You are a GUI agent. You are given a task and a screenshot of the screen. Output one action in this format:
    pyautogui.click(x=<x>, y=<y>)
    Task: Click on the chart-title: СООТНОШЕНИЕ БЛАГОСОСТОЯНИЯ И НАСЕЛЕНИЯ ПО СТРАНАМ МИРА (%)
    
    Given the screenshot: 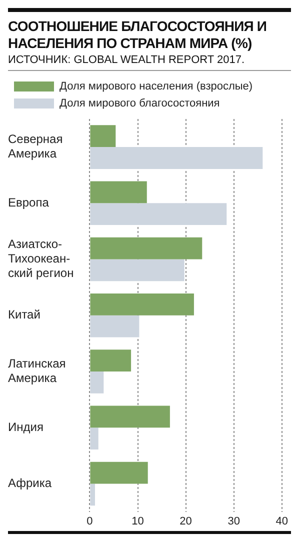 What is the action you would take?
    pyautogui.click(x=138, y=35)
    